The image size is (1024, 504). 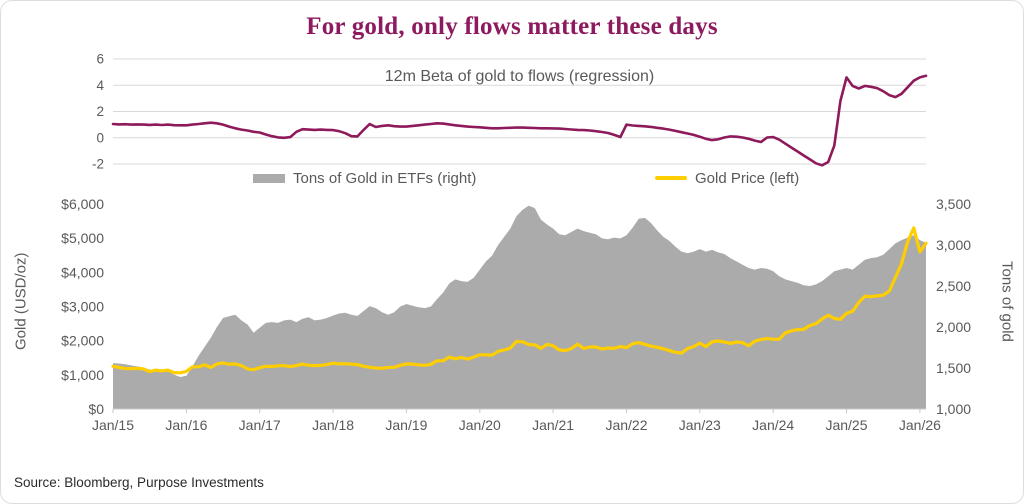 I want to click on x-tick-label: Jan/24, so click(x=773, y=425).